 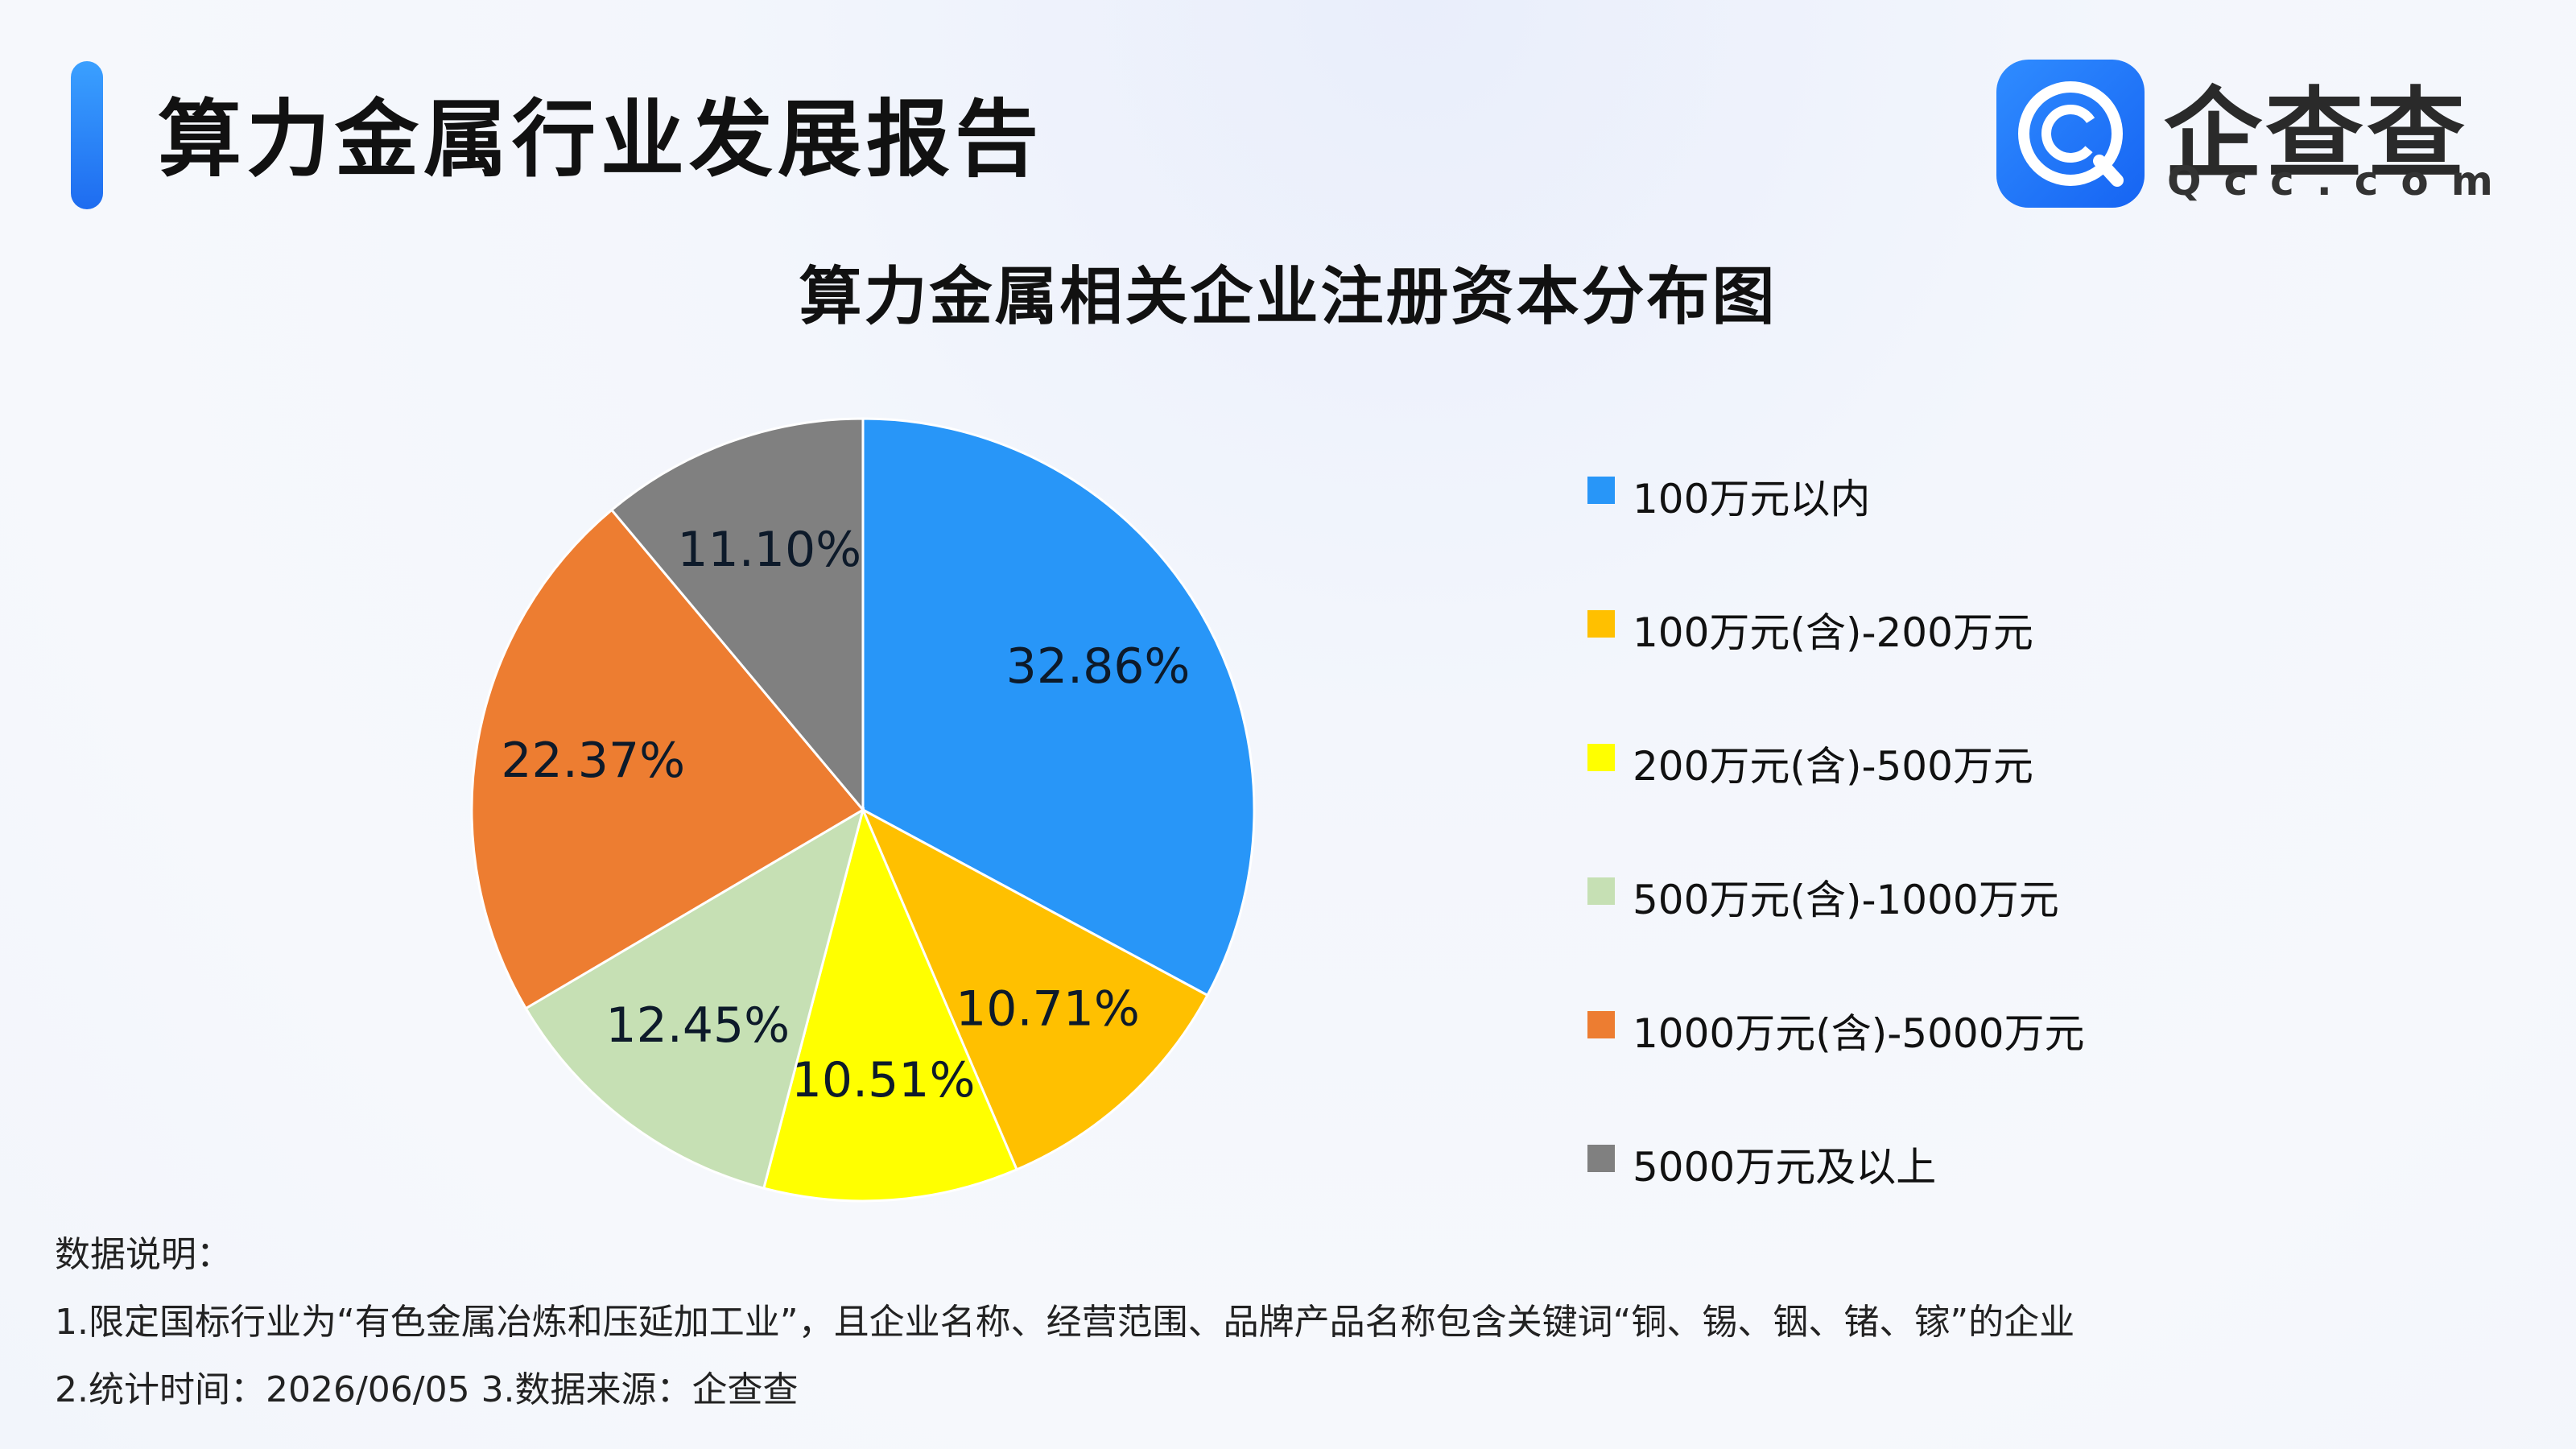 What do you see at coordinates (1859, 1033) in the screenshot?
I see `legend-label: 1000万元(含)-5000万元` at bounding box center [1859, 1033].